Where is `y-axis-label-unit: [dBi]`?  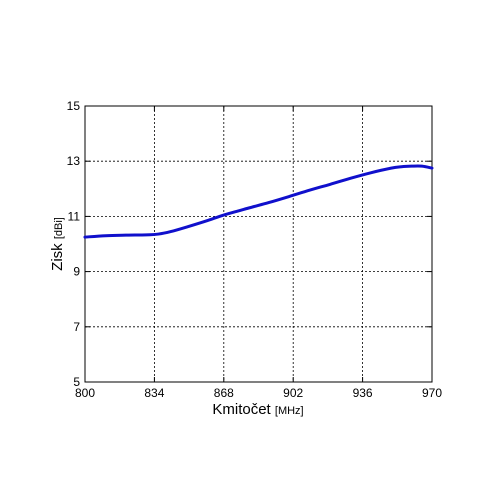 y-axis-label-unit: [dBi] is located at coordinates (59, 228).